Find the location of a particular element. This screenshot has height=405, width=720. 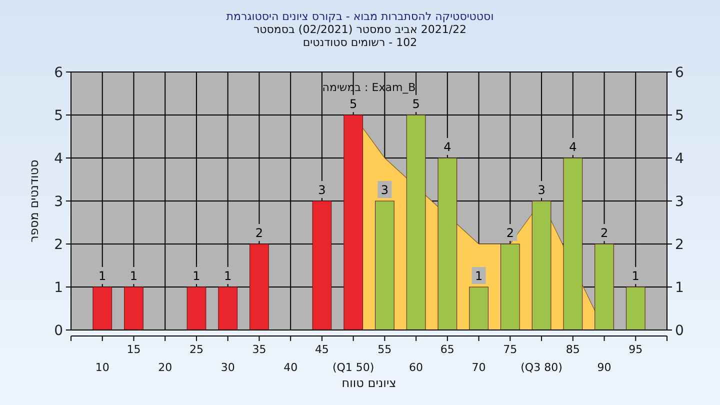

y2-tick-label: 5 is located at coordinates (679, 116).